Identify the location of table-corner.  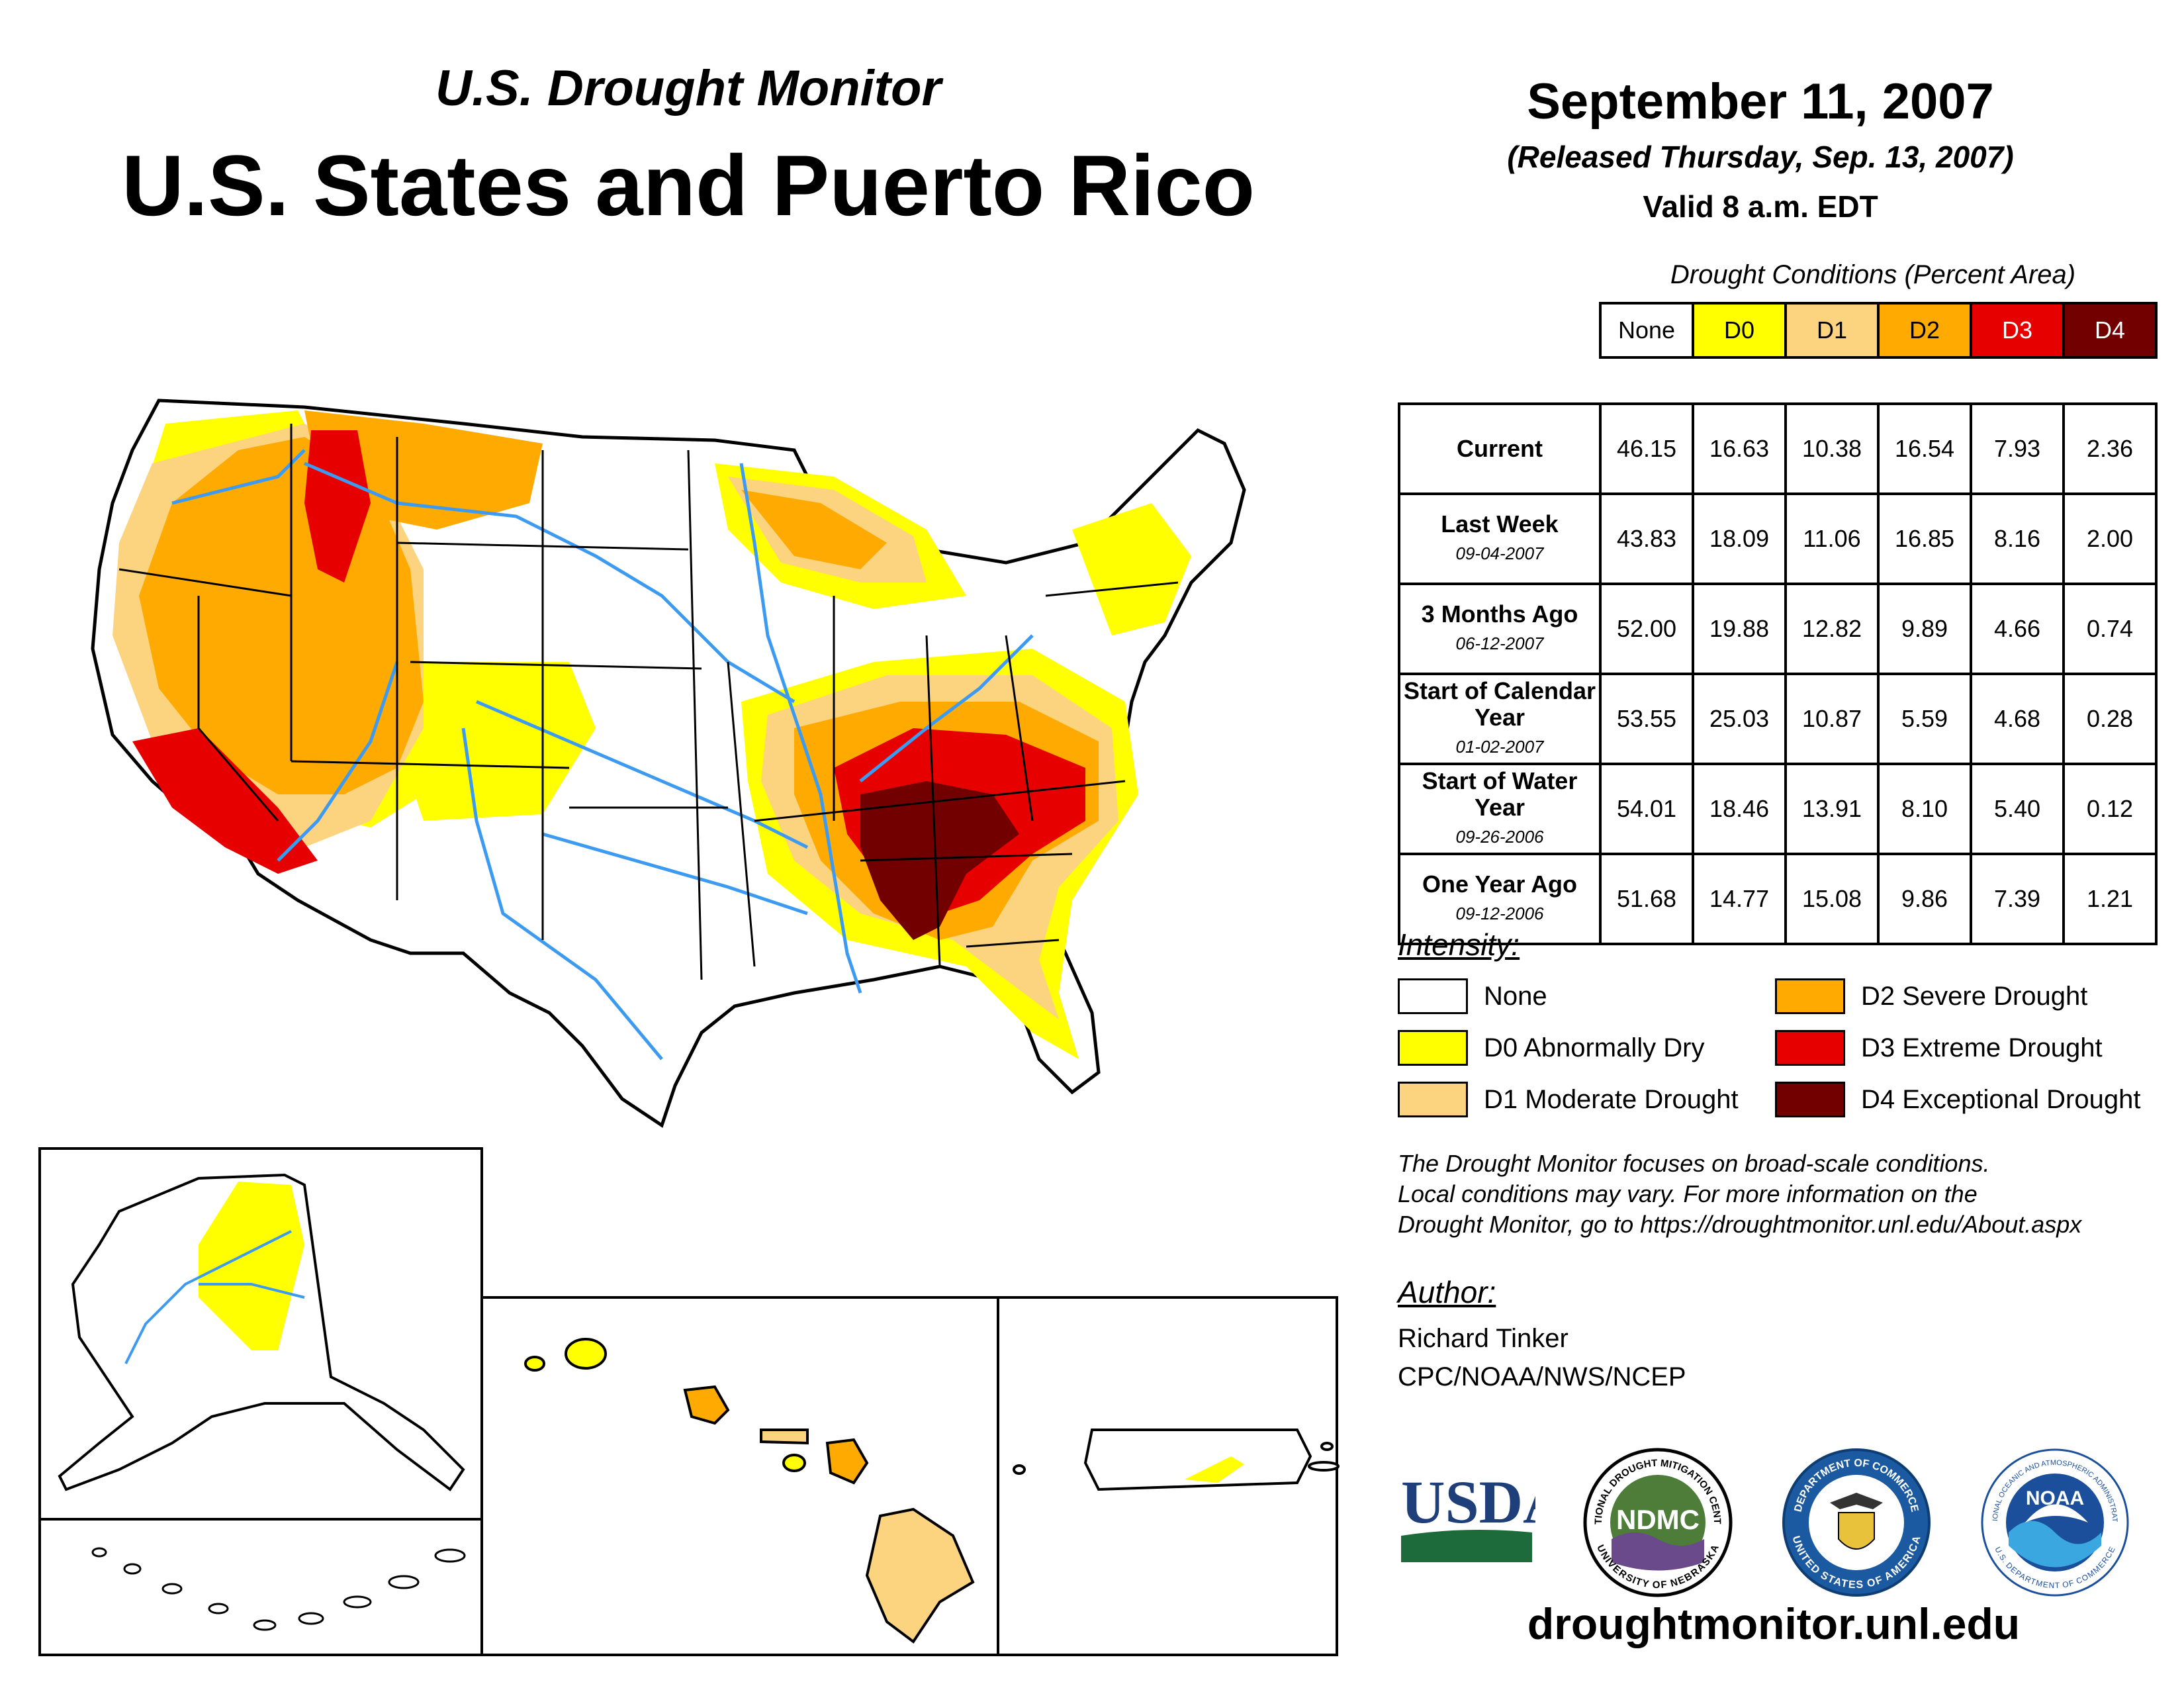
(1499, 330).